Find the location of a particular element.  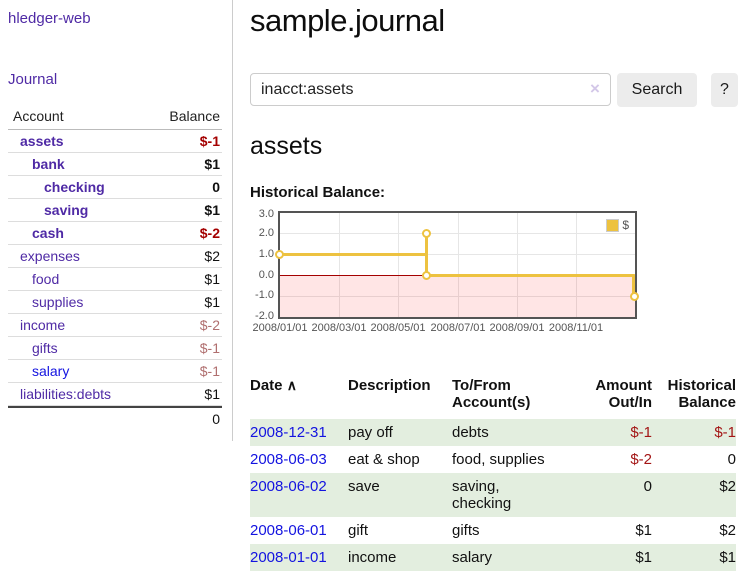

table-row: 2008-06-02 save saving, checking 0 $2 is located at coordinates (493, 495).